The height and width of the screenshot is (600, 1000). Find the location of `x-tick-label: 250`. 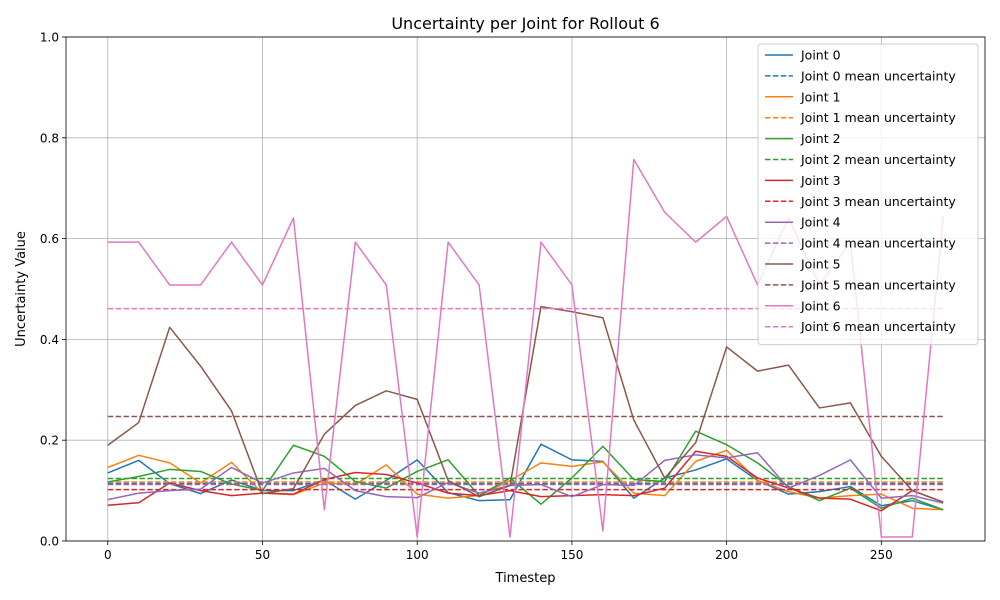

x-tick-label: 250 is located at coordinates (881, 555).